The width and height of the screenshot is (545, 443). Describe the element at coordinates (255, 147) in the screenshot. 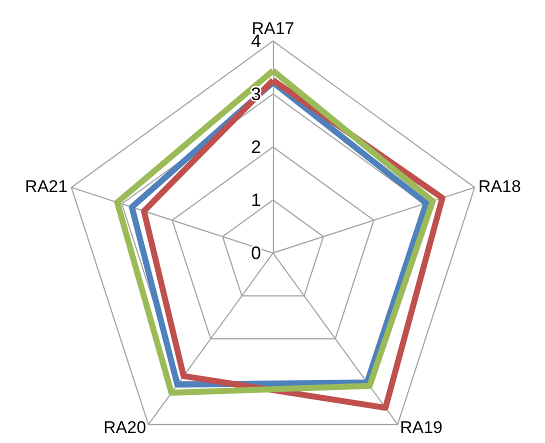

I see `y-tick-label: 2` at that location.